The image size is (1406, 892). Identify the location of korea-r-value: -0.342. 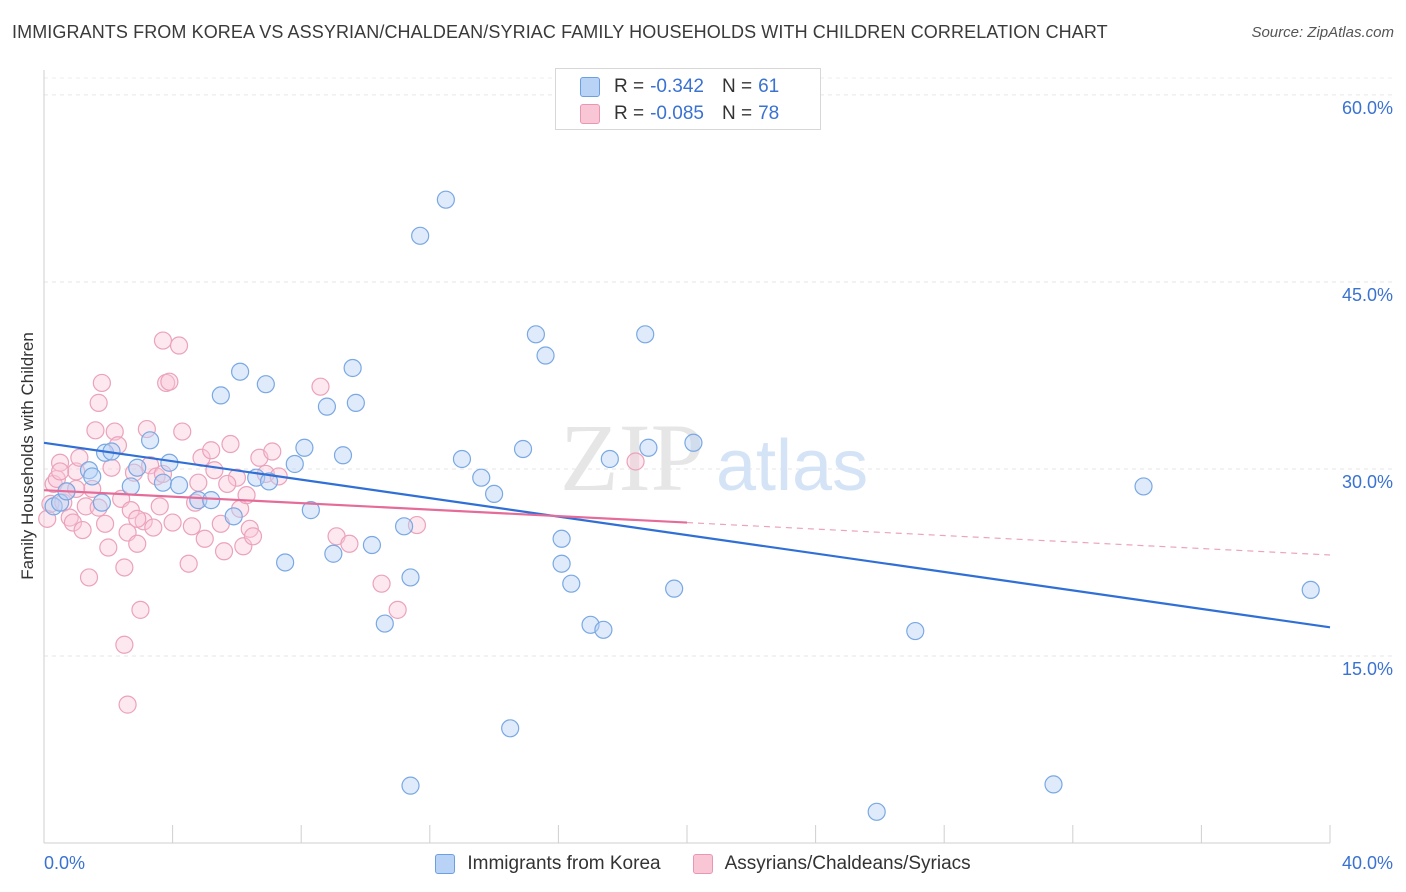
(677, 86).